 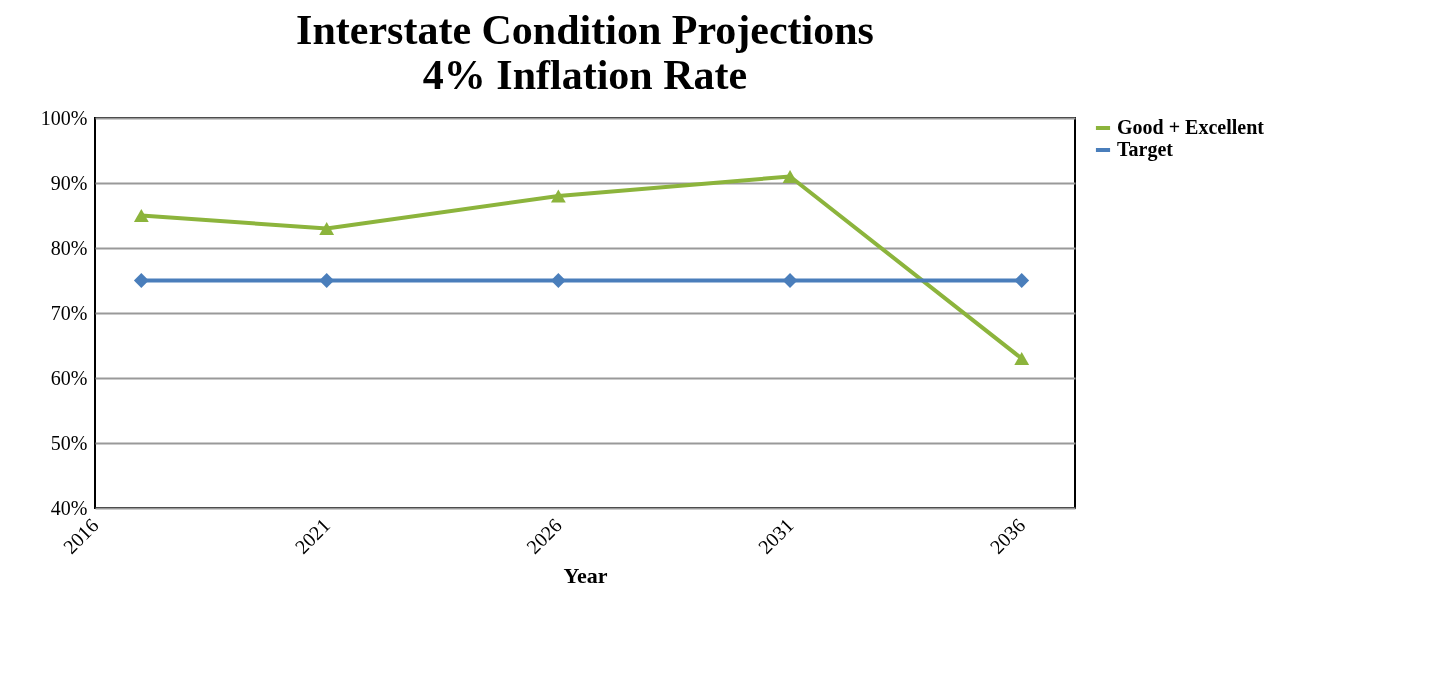 I want to click on x-axis-title: Year, so click(x=585, y=575).